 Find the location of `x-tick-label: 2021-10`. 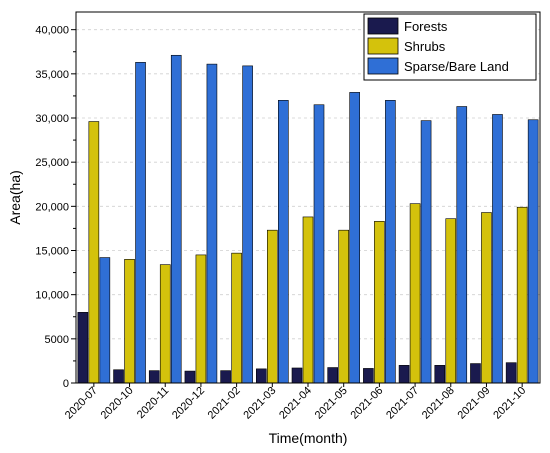

x-tick-label: 2021-10 is located at coordinates (509, 403).